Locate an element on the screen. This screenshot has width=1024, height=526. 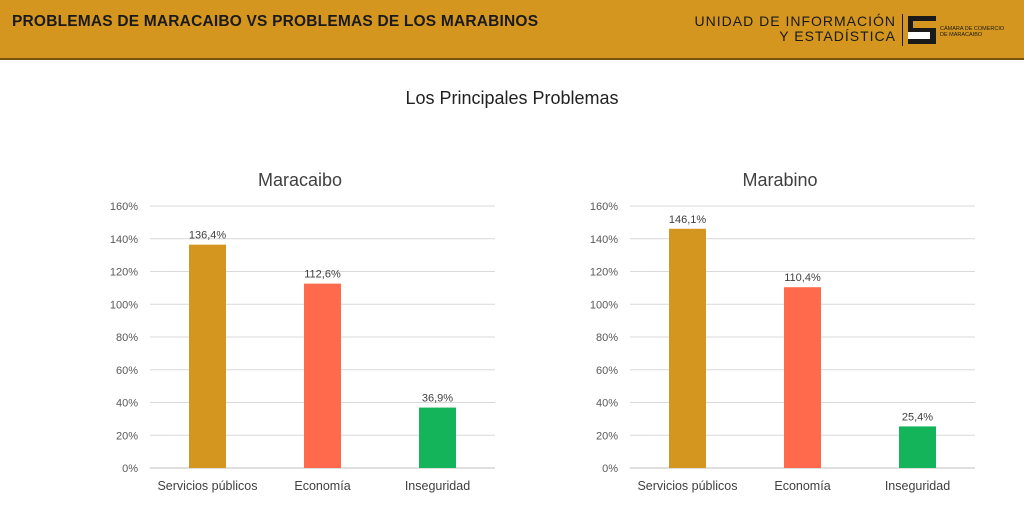
chamber-logo: CÁMARA DE COMERCIO DE MARACAIBO is located at coordinates (963, 30).